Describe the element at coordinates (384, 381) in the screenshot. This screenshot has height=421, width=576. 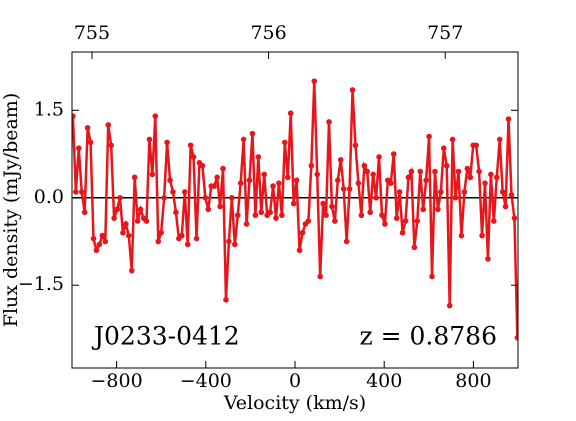
I see `x-tick-label: 400` at that location.